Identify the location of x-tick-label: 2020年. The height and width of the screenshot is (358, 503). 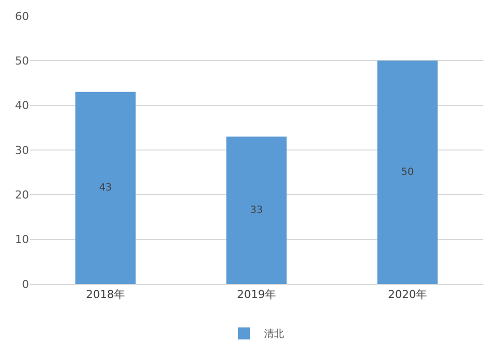
(407, 295).